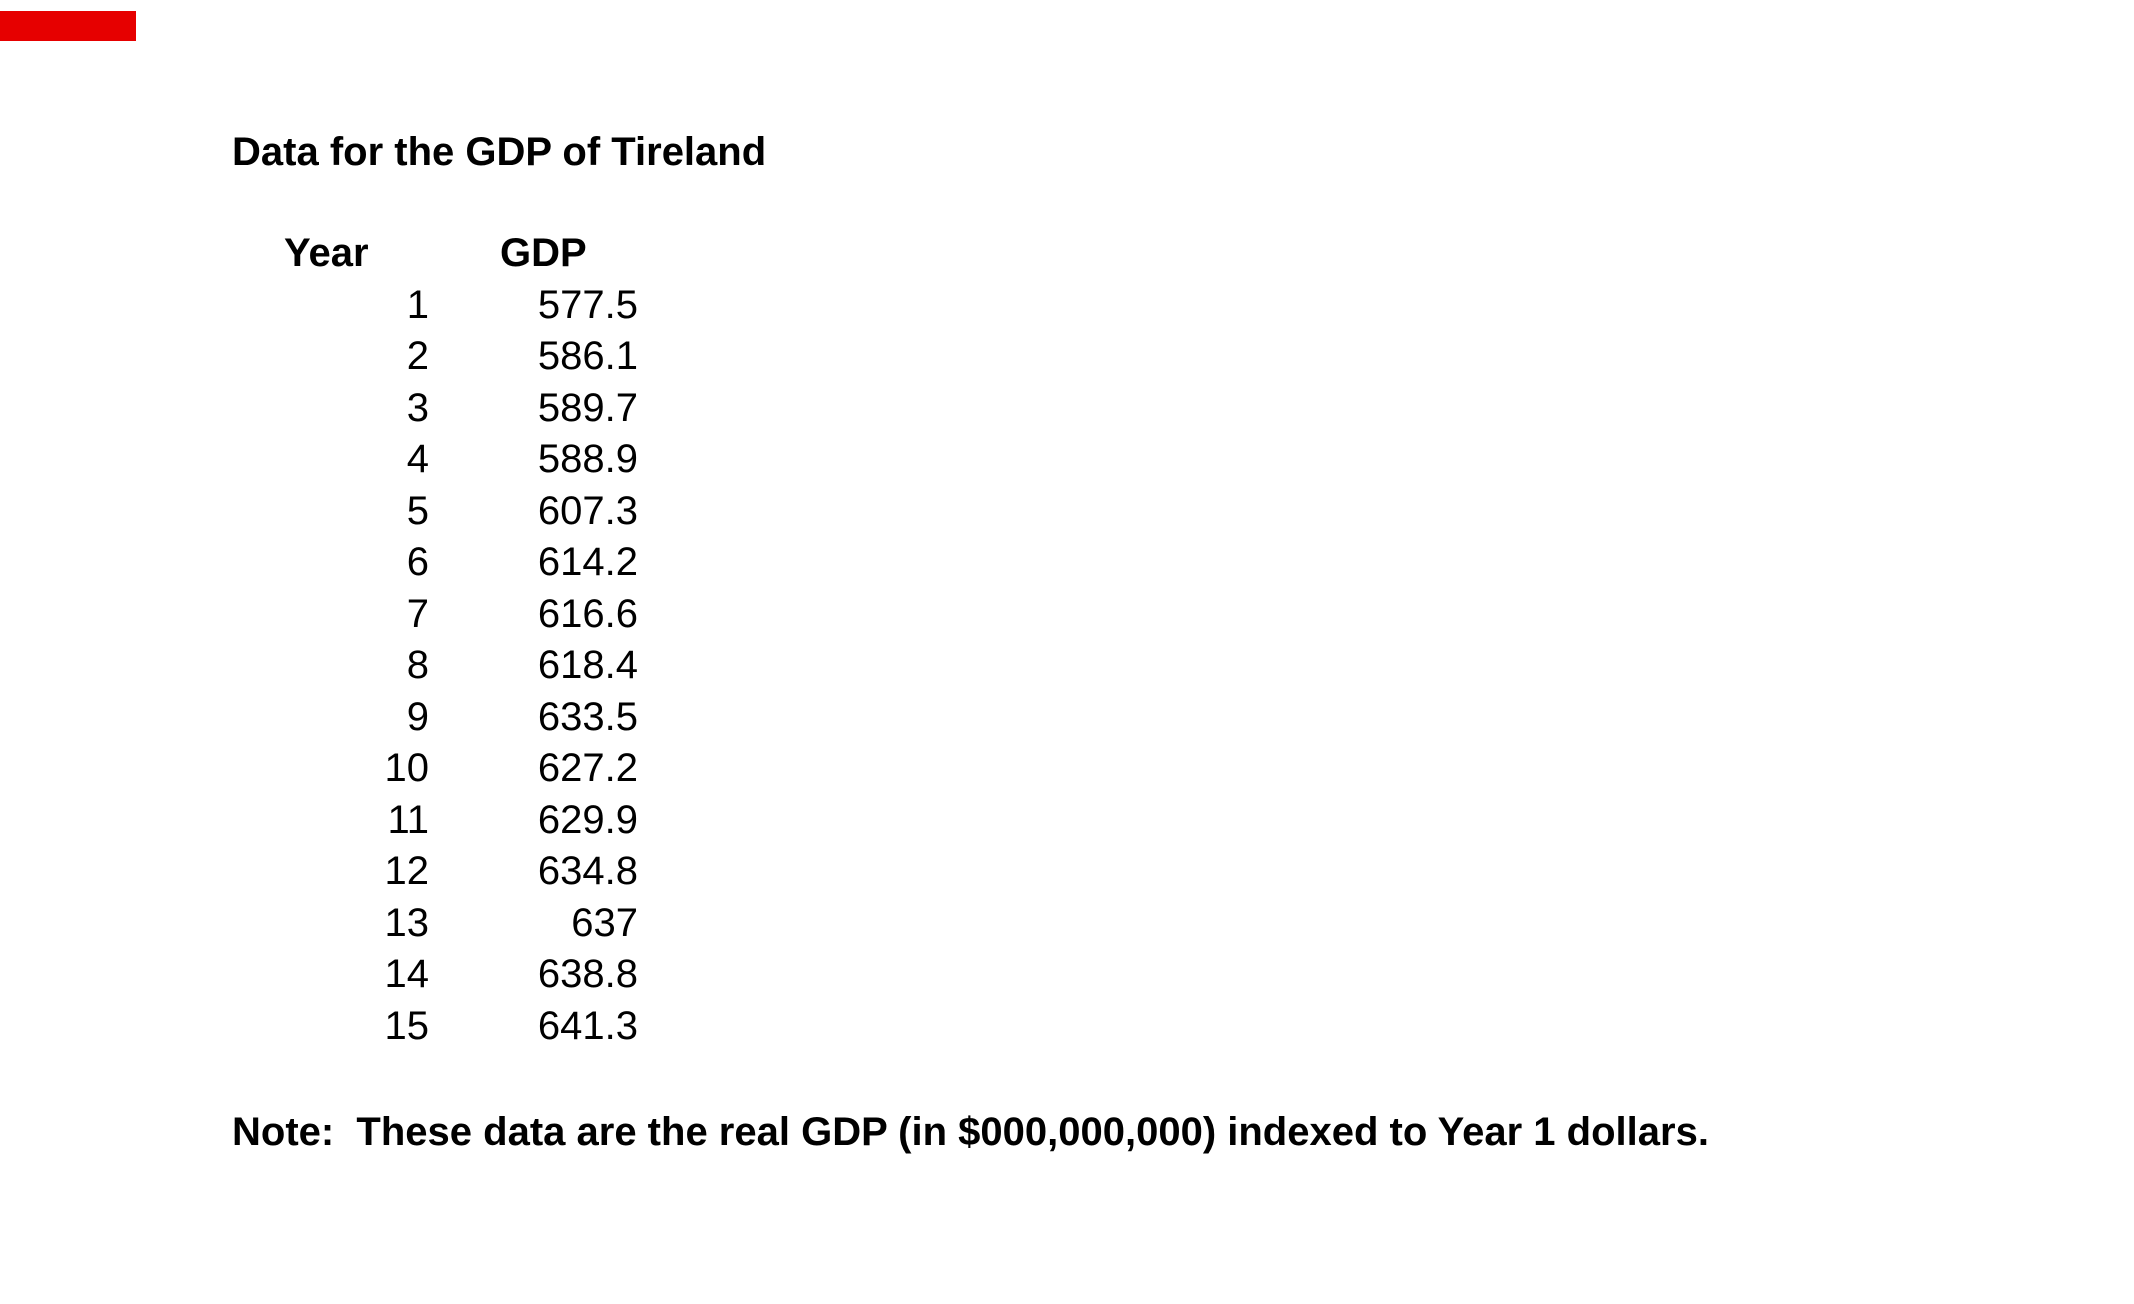 Image resolution: width=2134 pixels, height=1304 pixels. Describe the element at coordinates (499, 152) in the screenshot. I see `page-title: Data for the GDP of Tireland` at that location.